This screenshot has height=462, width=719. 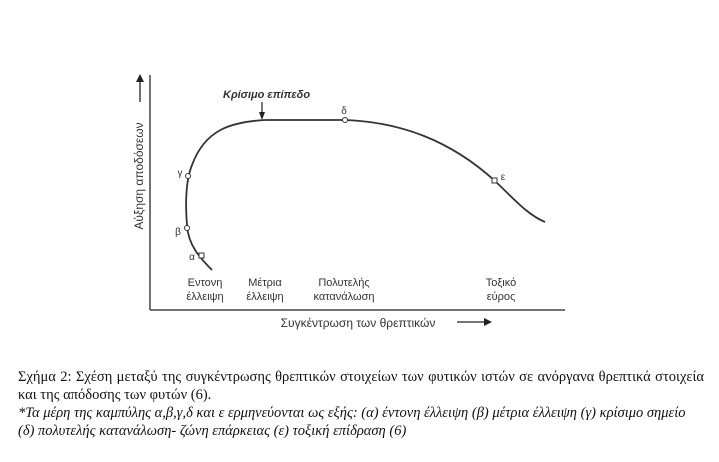 I want to click on x-arrow-head, so click(x=488, y=322).